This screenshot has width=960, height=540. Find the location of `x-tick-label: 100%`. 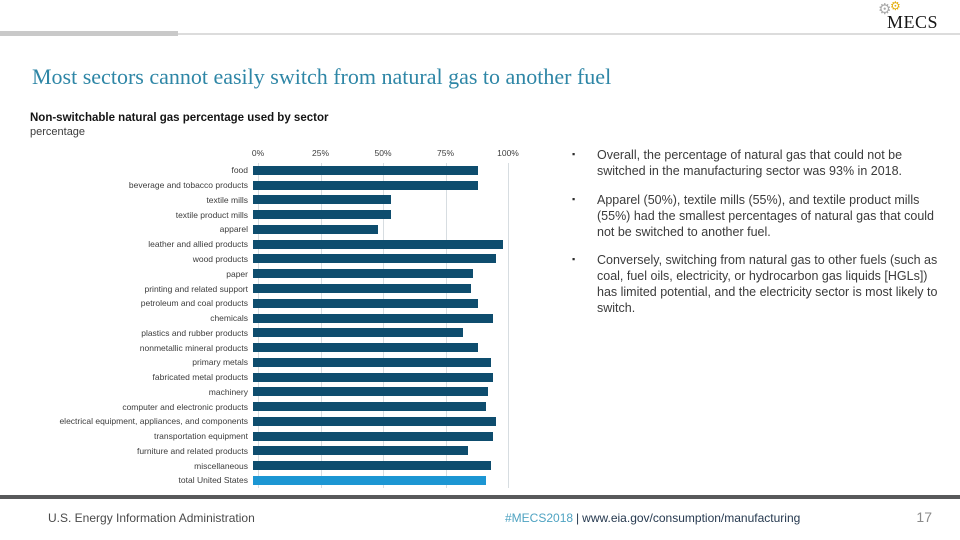

x-tick-label: 100% is located at coordinates (508, 153).